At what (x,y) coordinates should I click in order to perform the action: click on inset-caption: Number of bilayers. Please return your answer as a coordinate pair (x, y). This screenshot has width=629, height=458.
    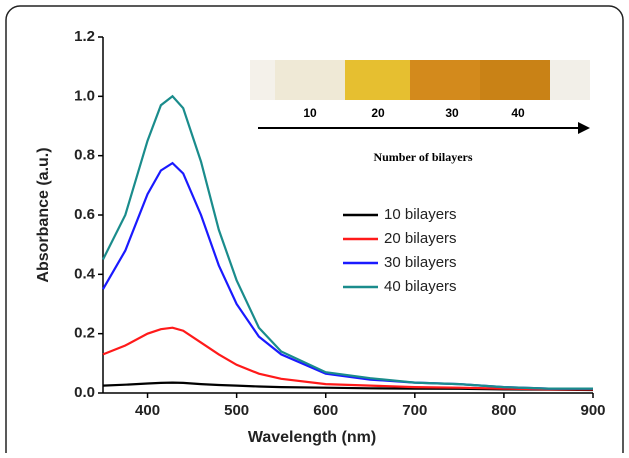
    Looking at the image, I should click on (422, 157).